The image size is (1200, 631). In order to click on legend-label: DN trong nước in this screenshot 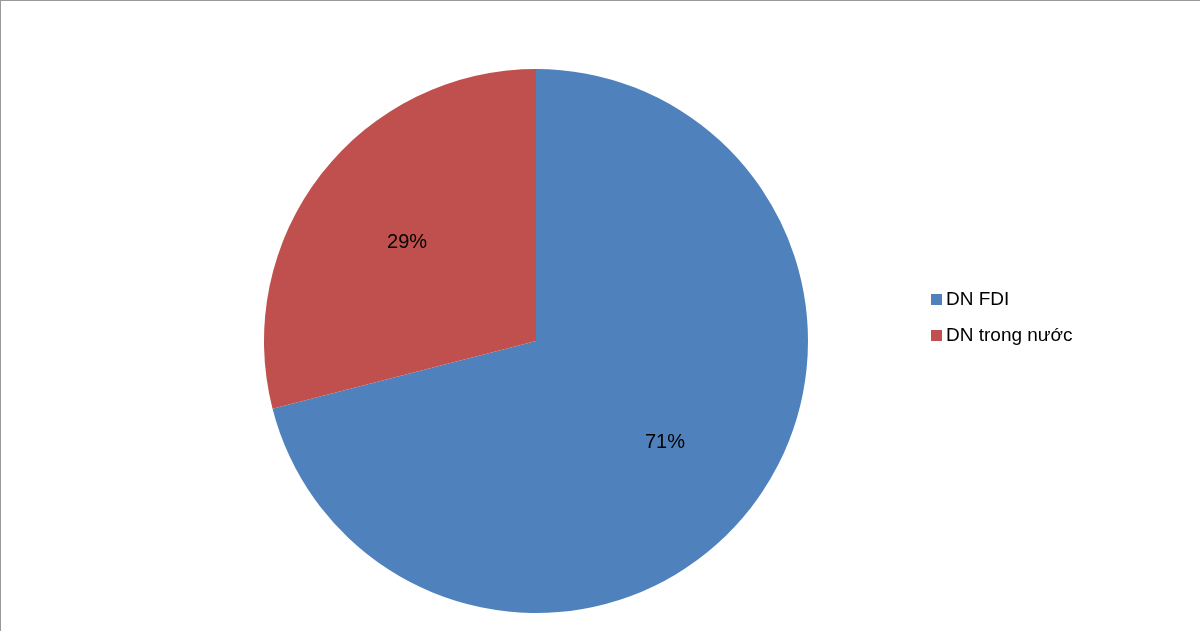, I will do `click(1009, 334)`.